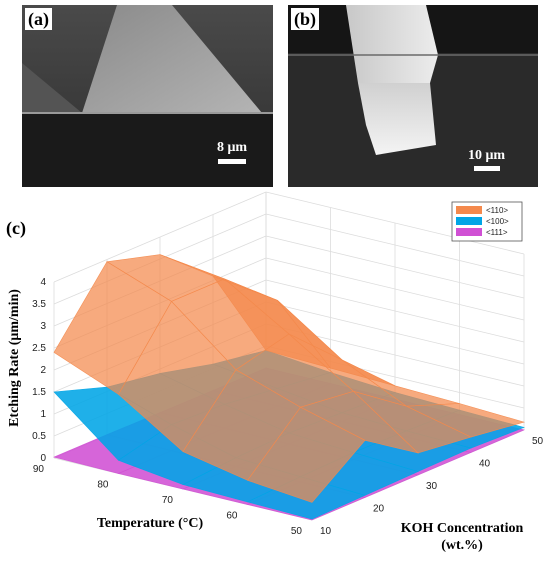 The height and width of the screenshot is (564, 550). Describe the element at coordinates (43, 414) in the screenshot. I see `z-tick-label: 1` at that location.